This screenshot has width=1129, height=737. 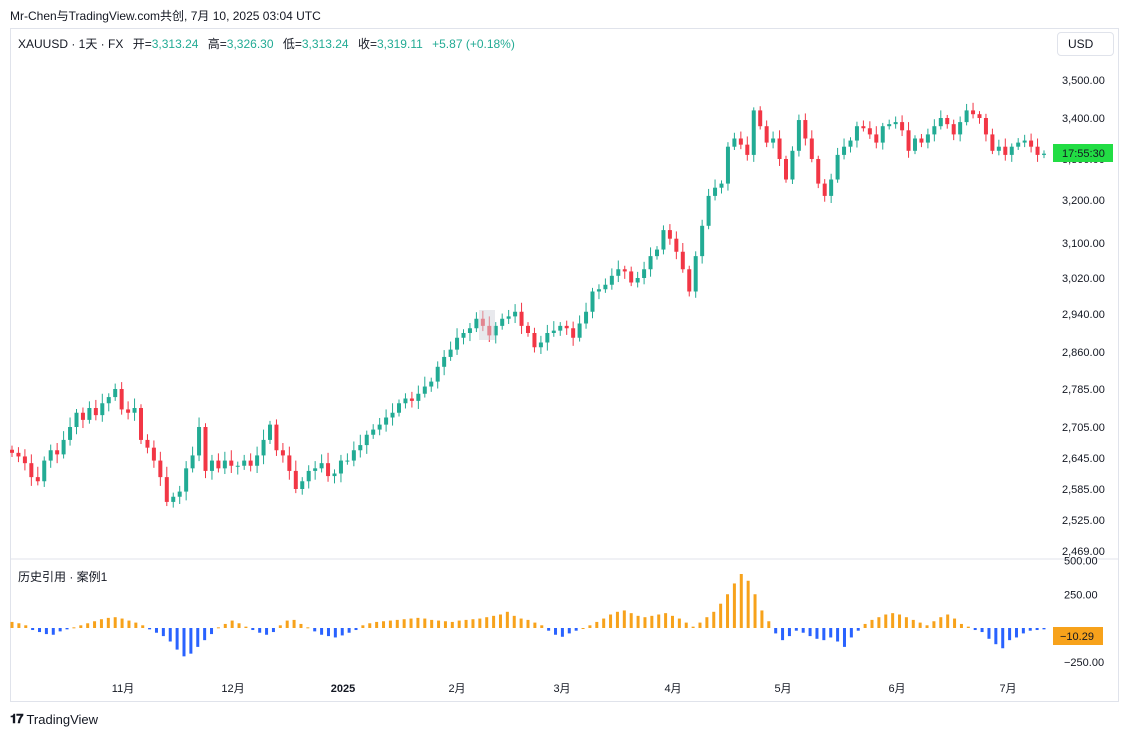 I want to click on price-tick-label: 2,469.00, so click(x=1083, y=552).